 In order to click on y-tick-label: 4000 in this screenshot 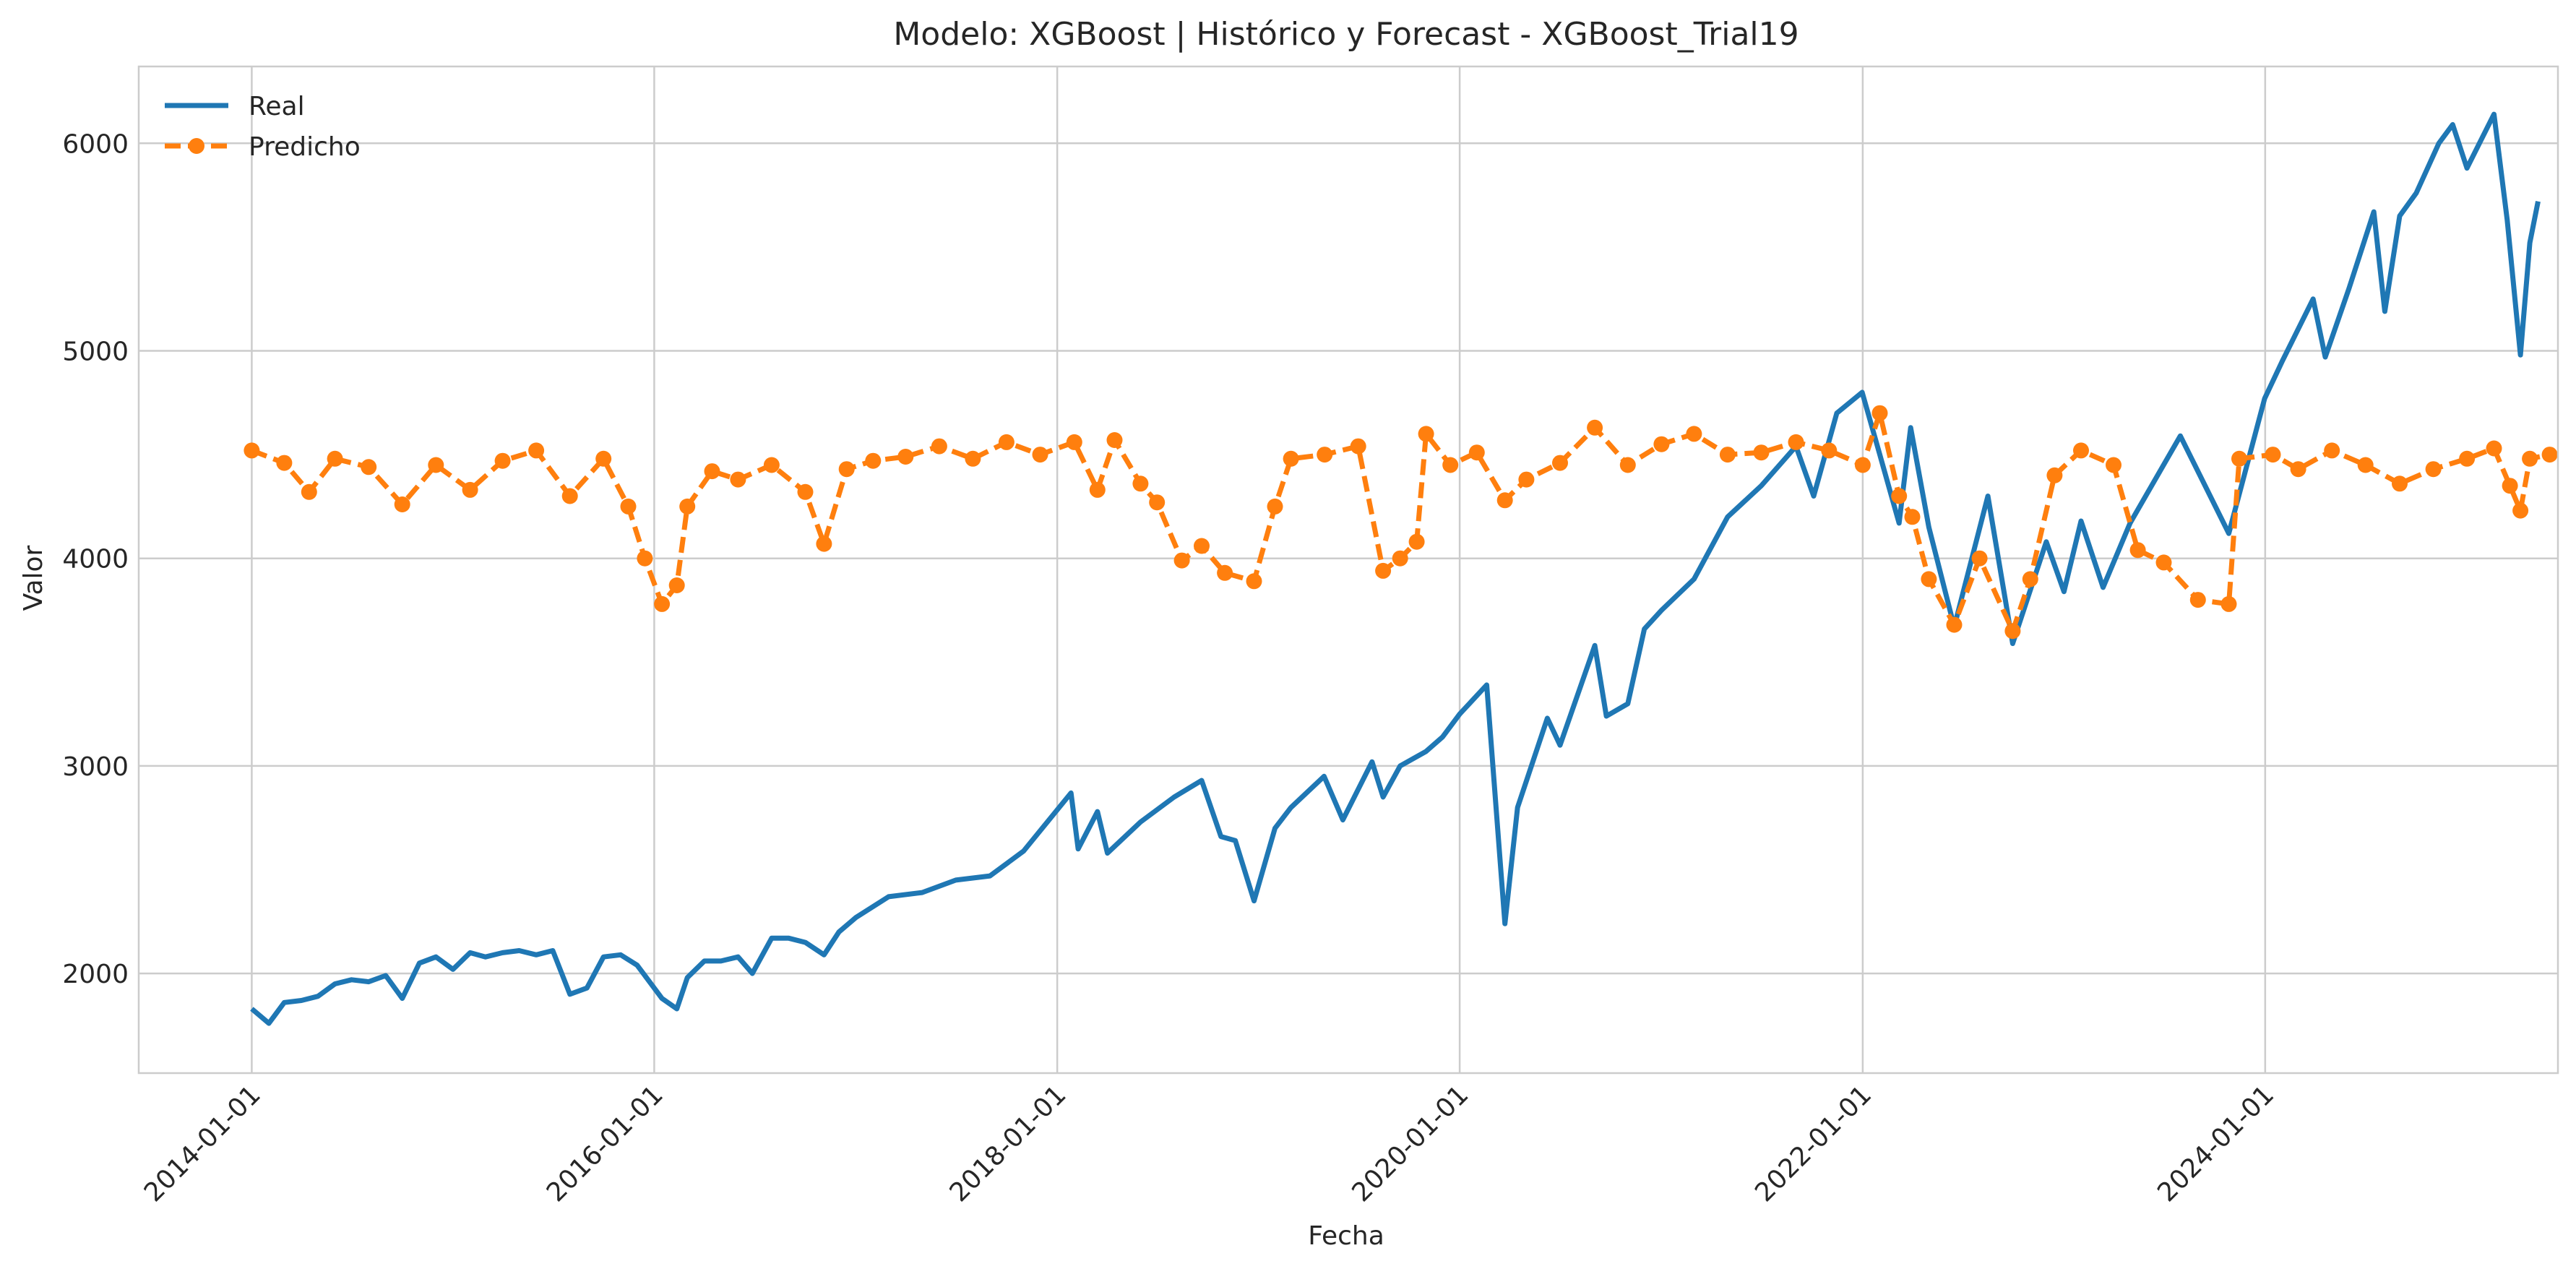, I will do `click(95, 559)`.